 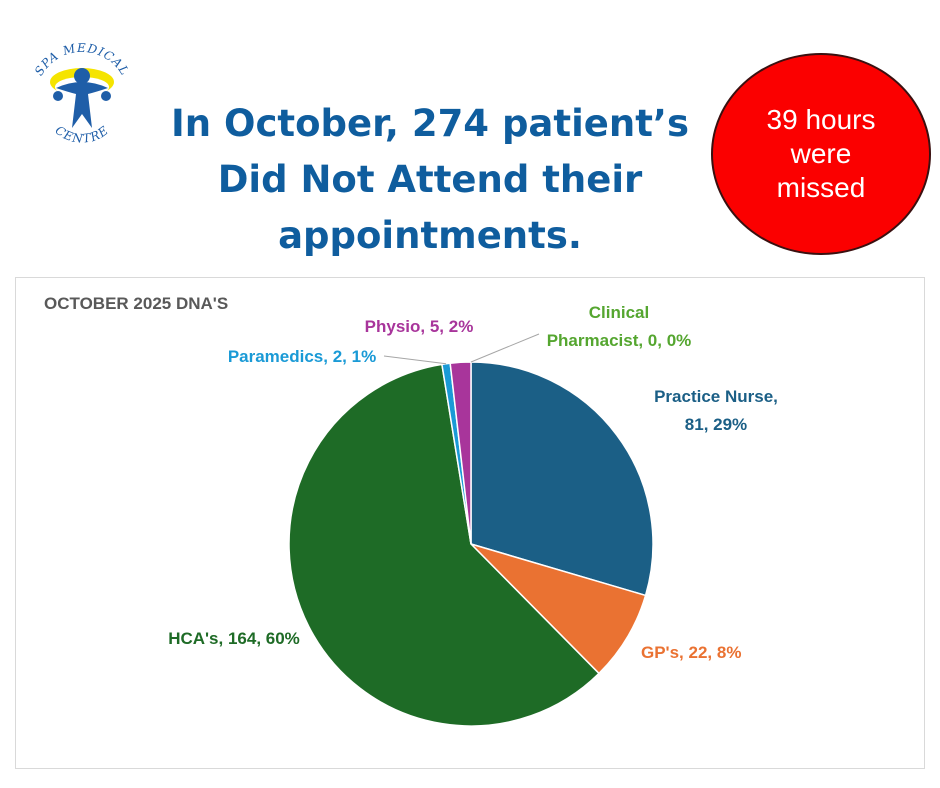 What do you see at coordinates (302, 356) in the screenshot?
I see `data-label-paramedics: Paramedics, 2, 1%` at bounding box center [302, 356].